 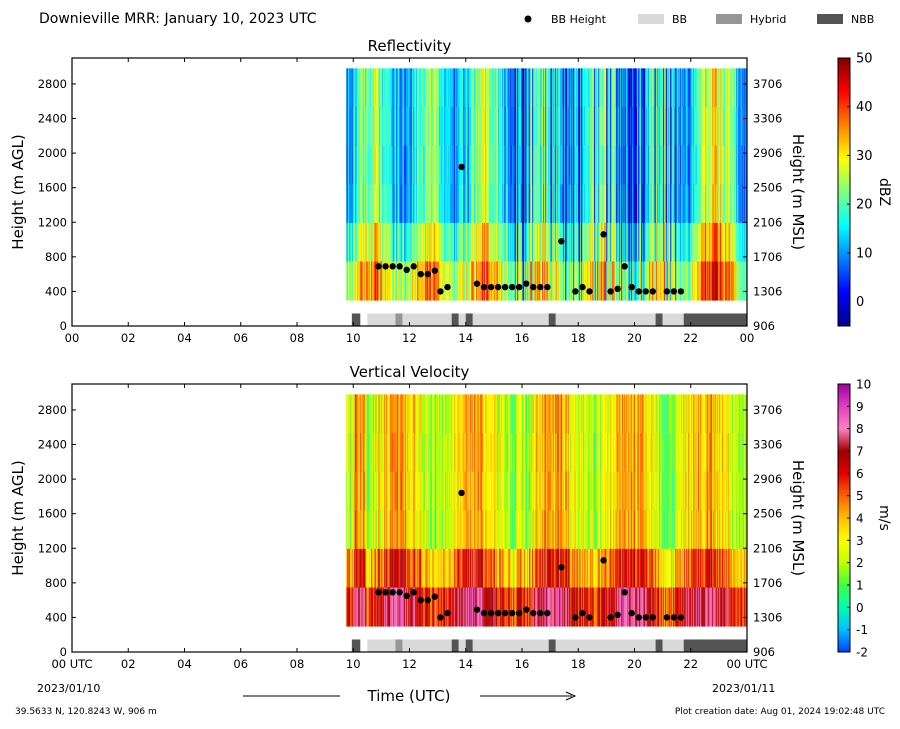 I want to click on x-tick-label-3: 06, so click(x=240, y=664).